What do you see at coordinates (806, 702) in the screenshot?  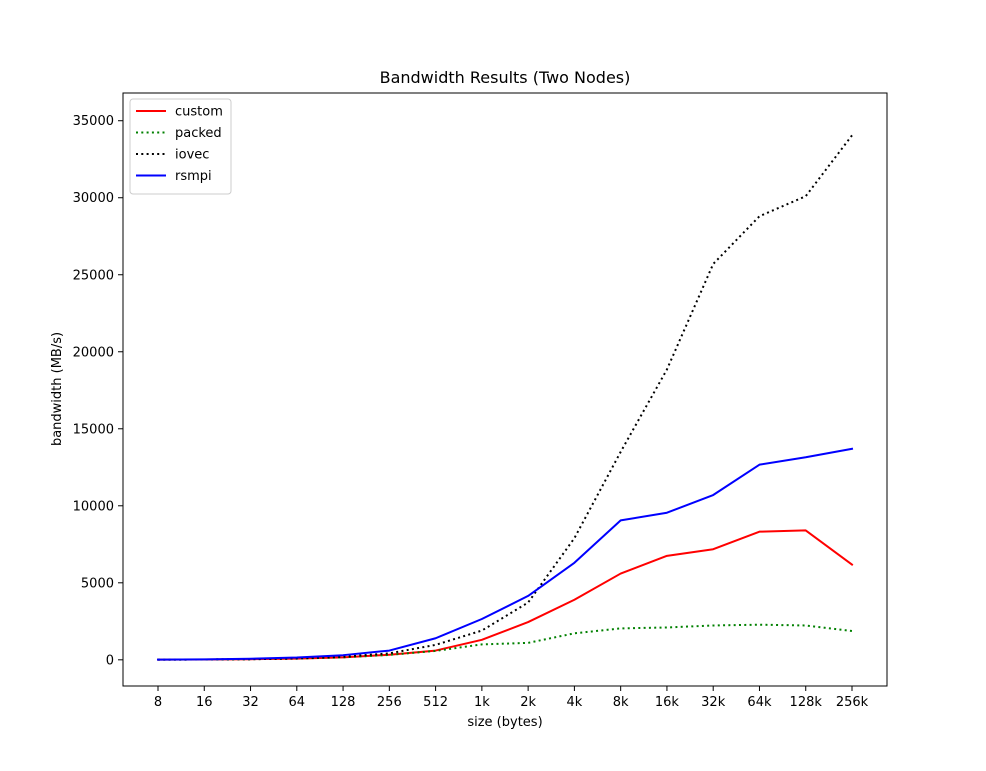 I see `x-tick-label: 128k` at bounding box center [806, 702].